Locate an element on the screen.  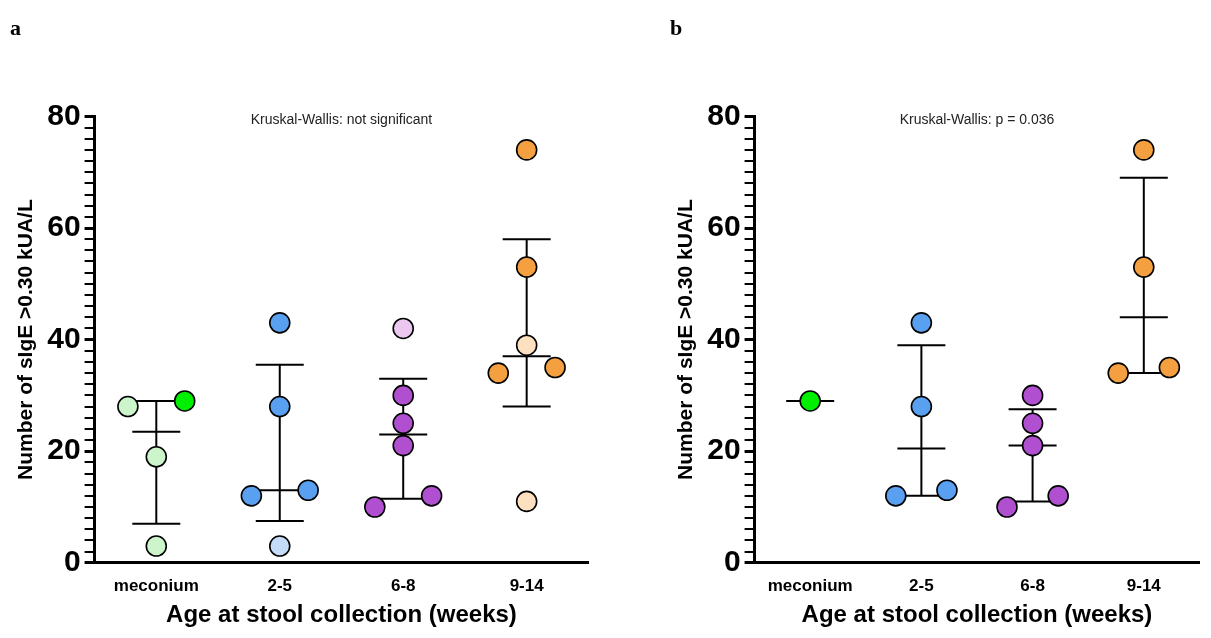
annotation: Kruskal-Wallis: not significant is located at coordinates (341, 119).